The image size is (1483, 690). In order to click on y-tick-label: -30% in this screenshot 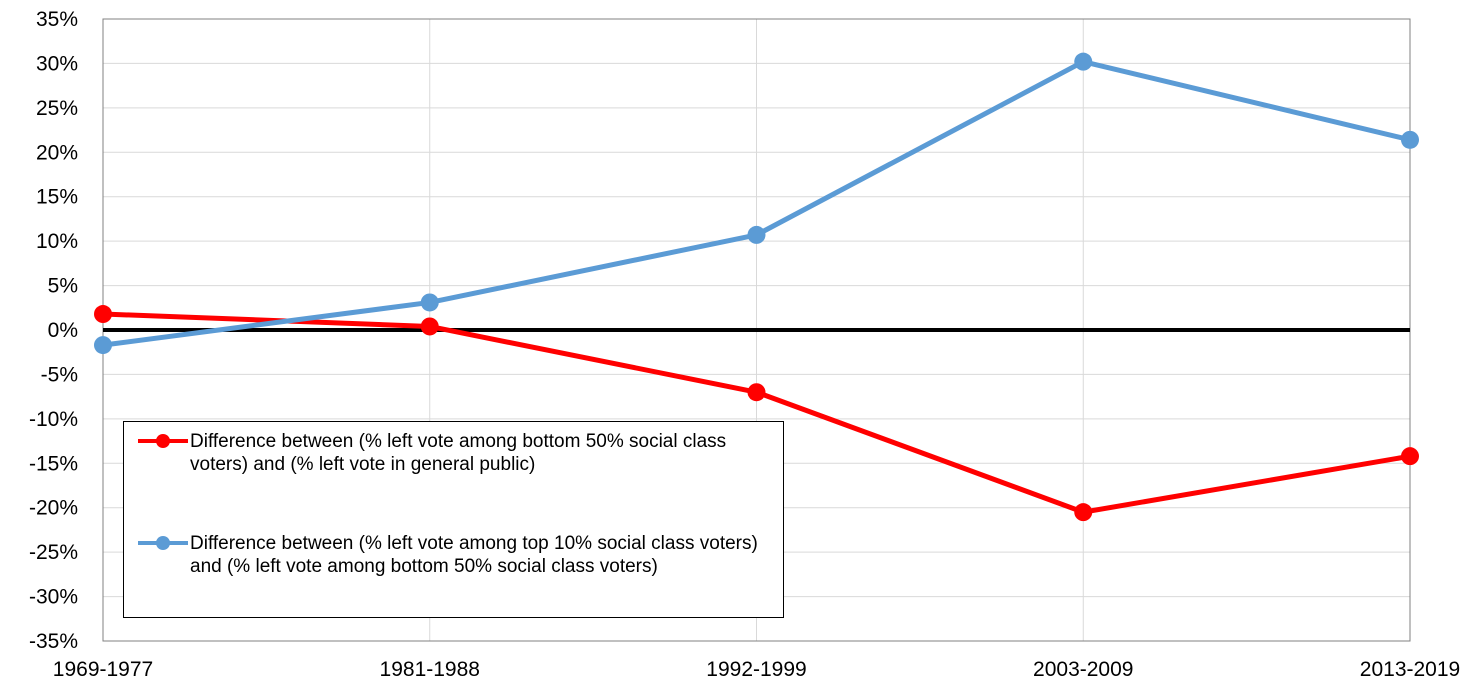, I will do `click(53, 597)`.